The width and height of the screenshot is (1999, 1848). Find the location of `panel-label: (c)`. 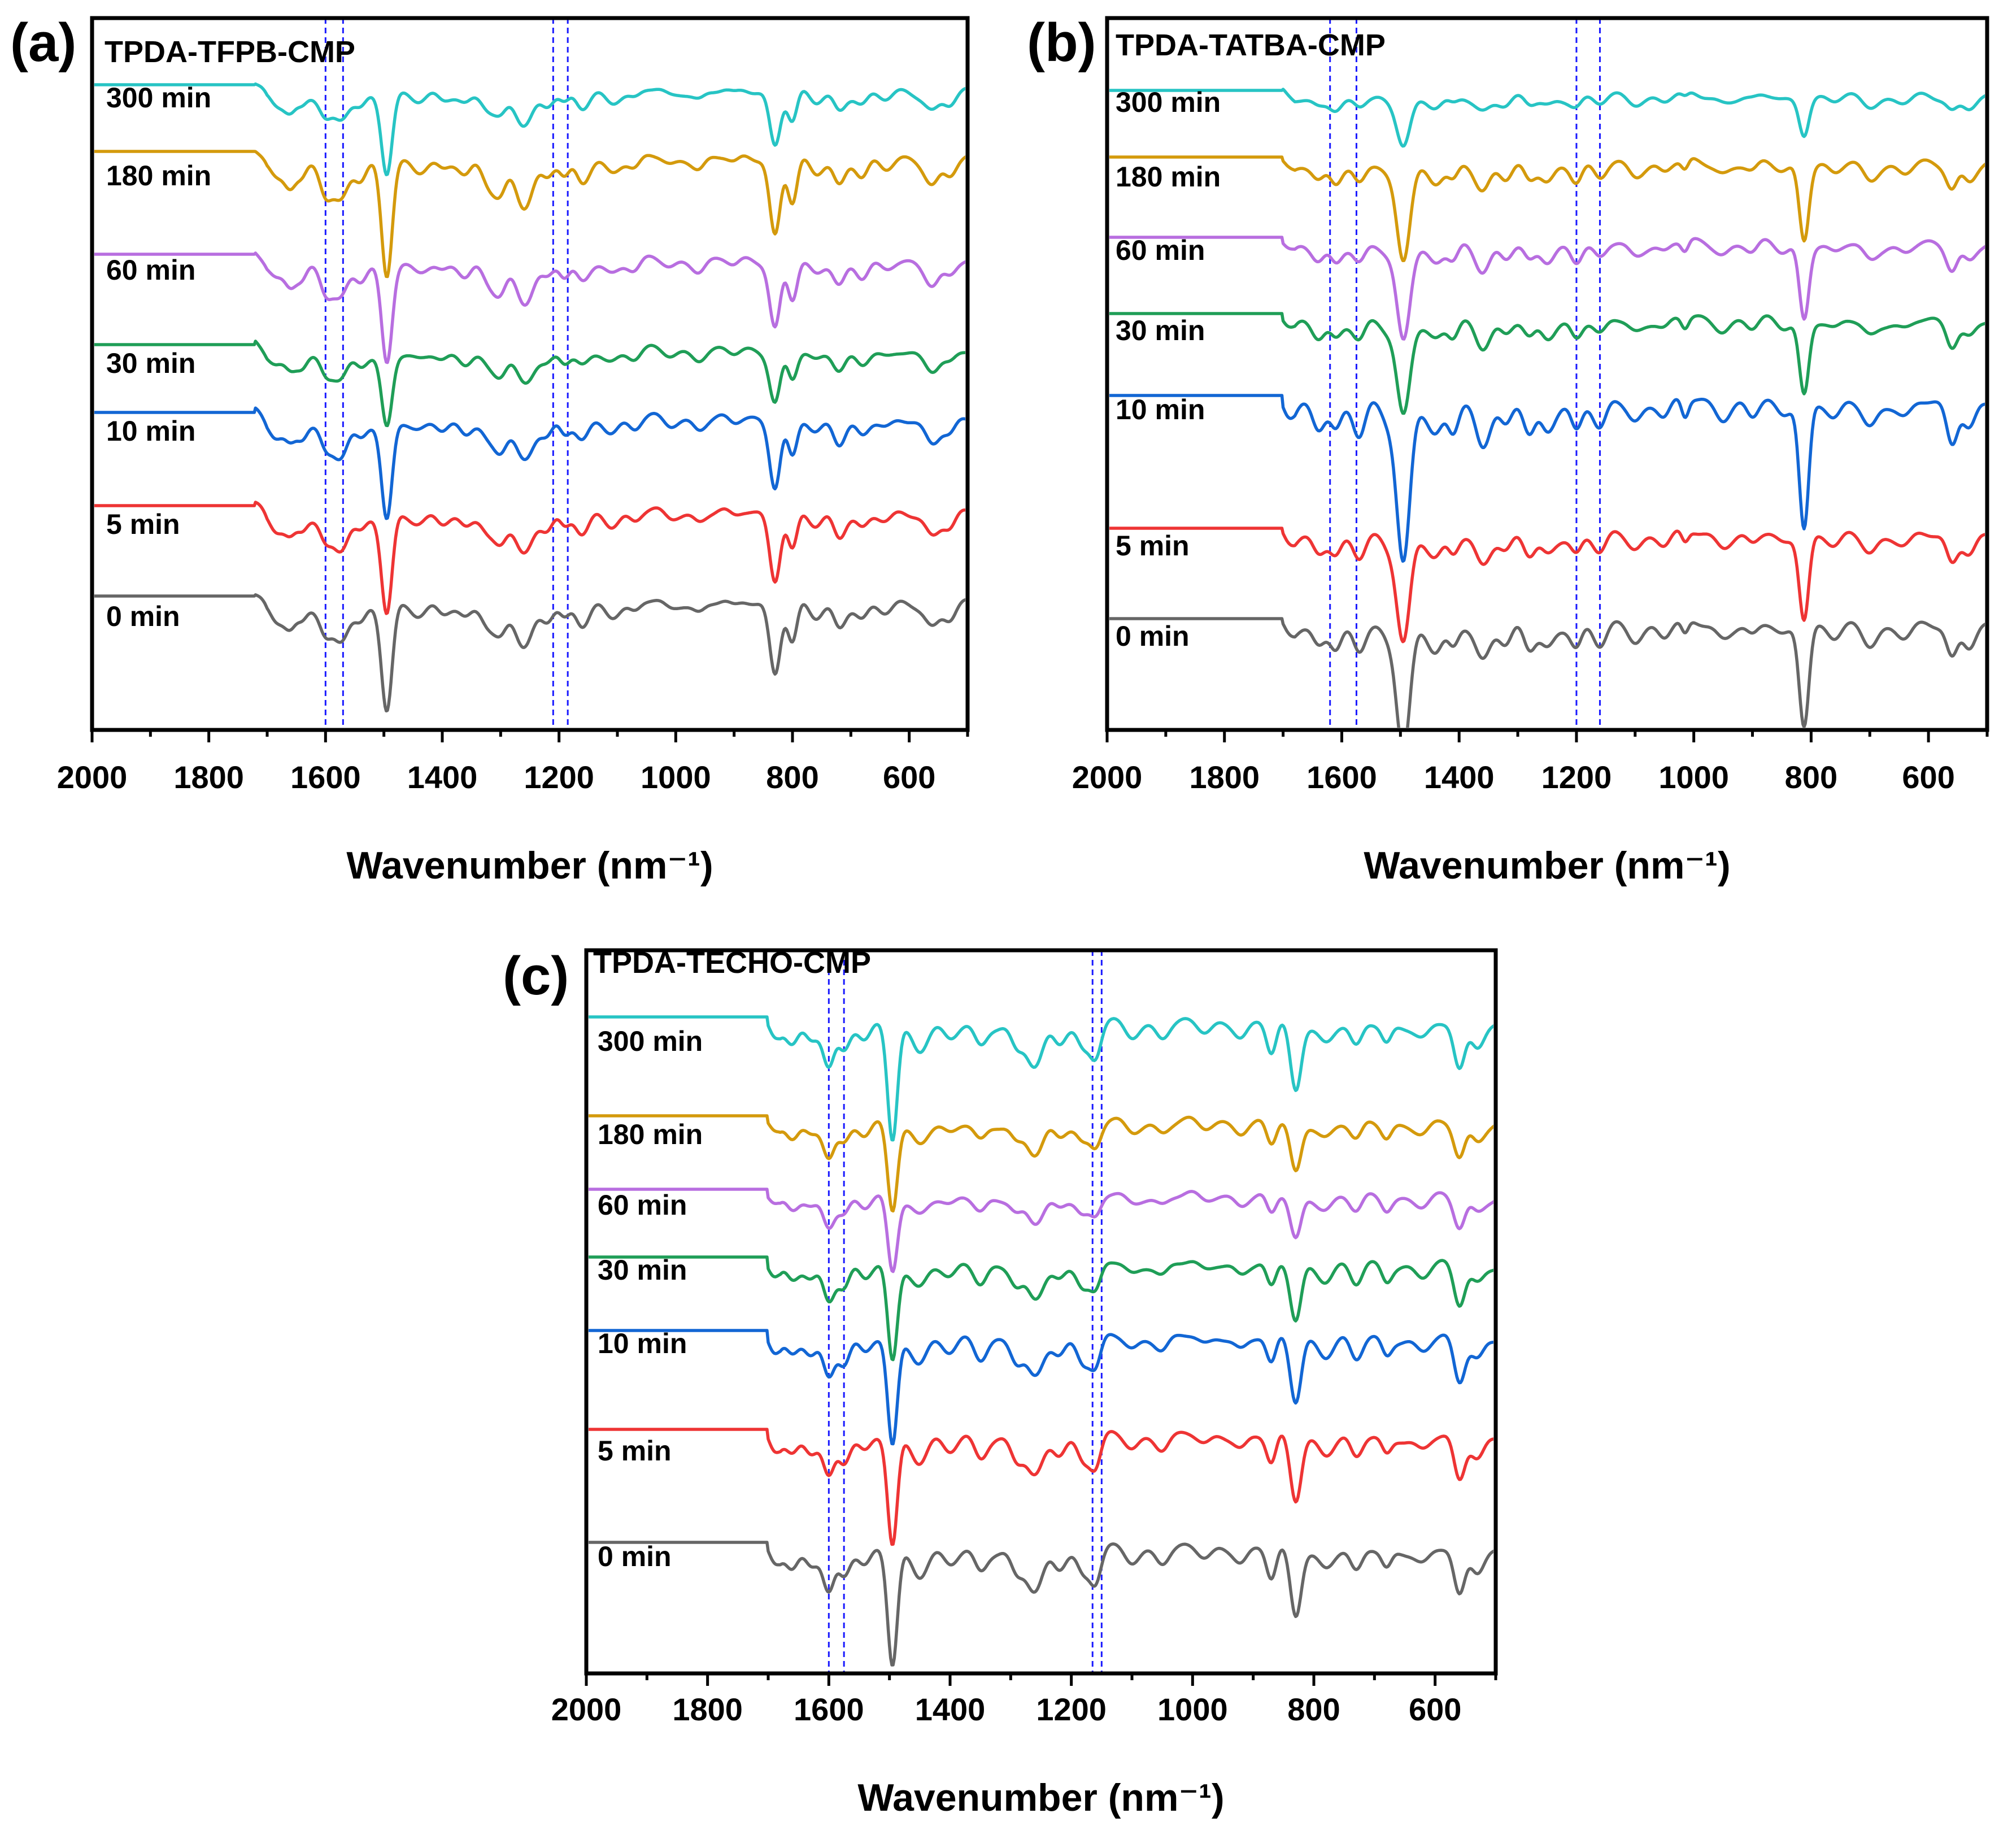

panel-label: (c) is located at coordinates (536, 976).